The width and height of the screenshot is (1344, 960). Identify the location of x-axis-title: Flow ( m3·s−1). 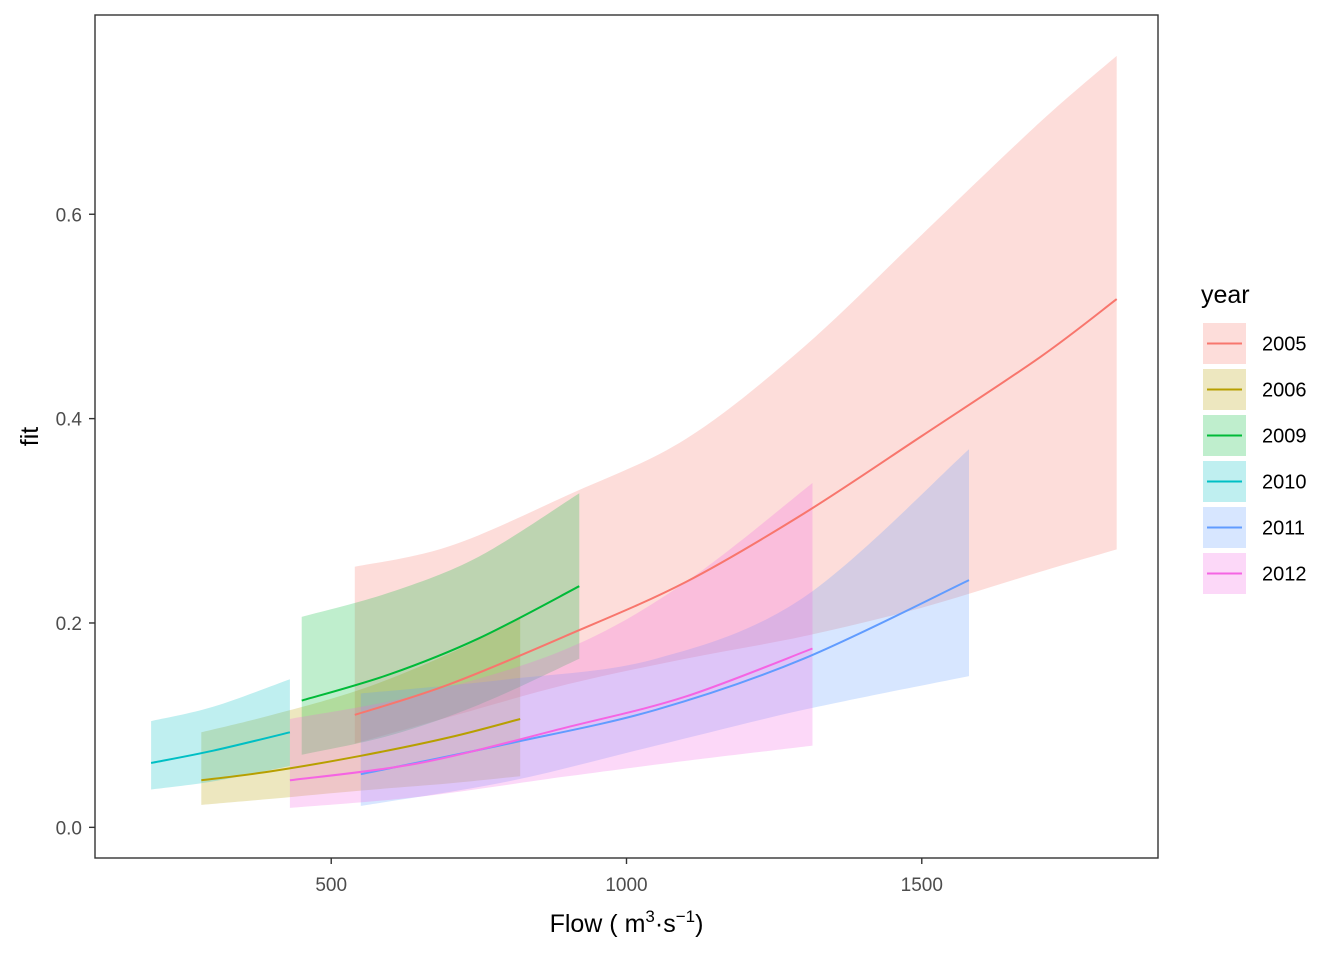
(627, 922).